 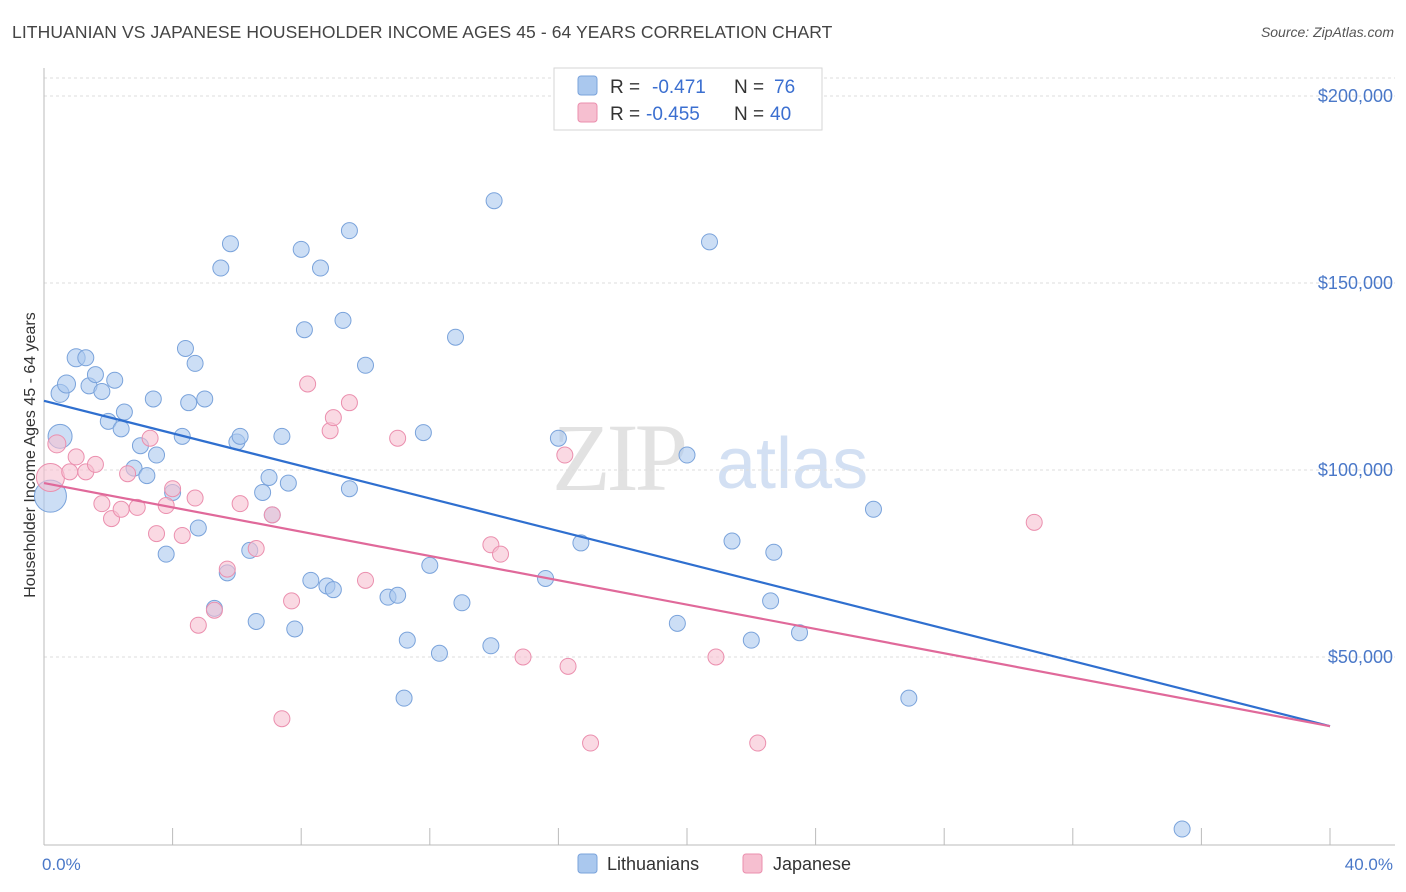 What do you see at coordinates (717, 864) in the screenshot?
I see `x-tick-labels: 0.0% 40.0%` at bounding box center [717, 864].